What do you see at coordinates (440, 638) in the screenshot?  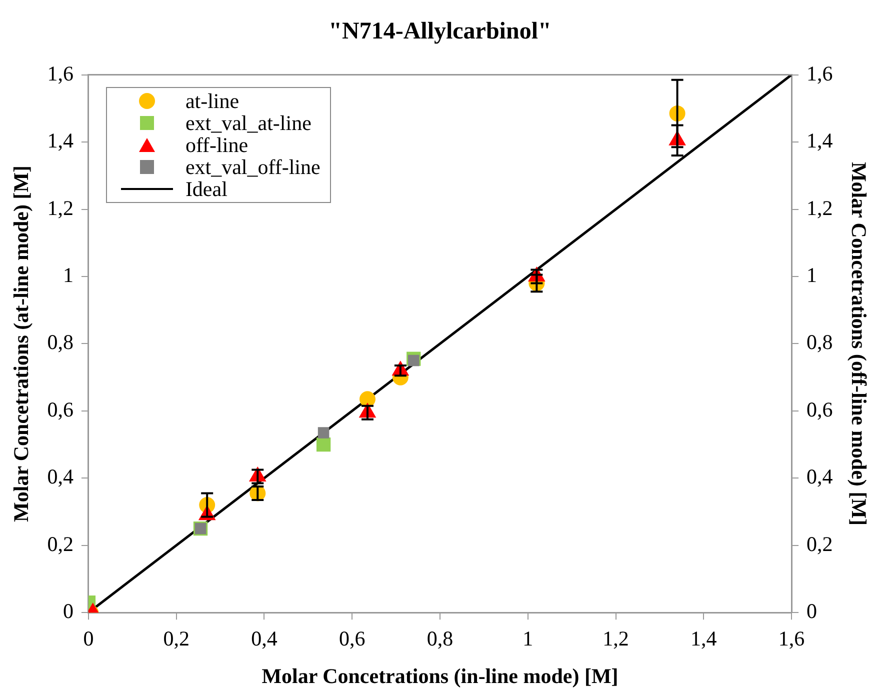 I see `x-tick-label: 0,8` at bounding box center [440, 638].